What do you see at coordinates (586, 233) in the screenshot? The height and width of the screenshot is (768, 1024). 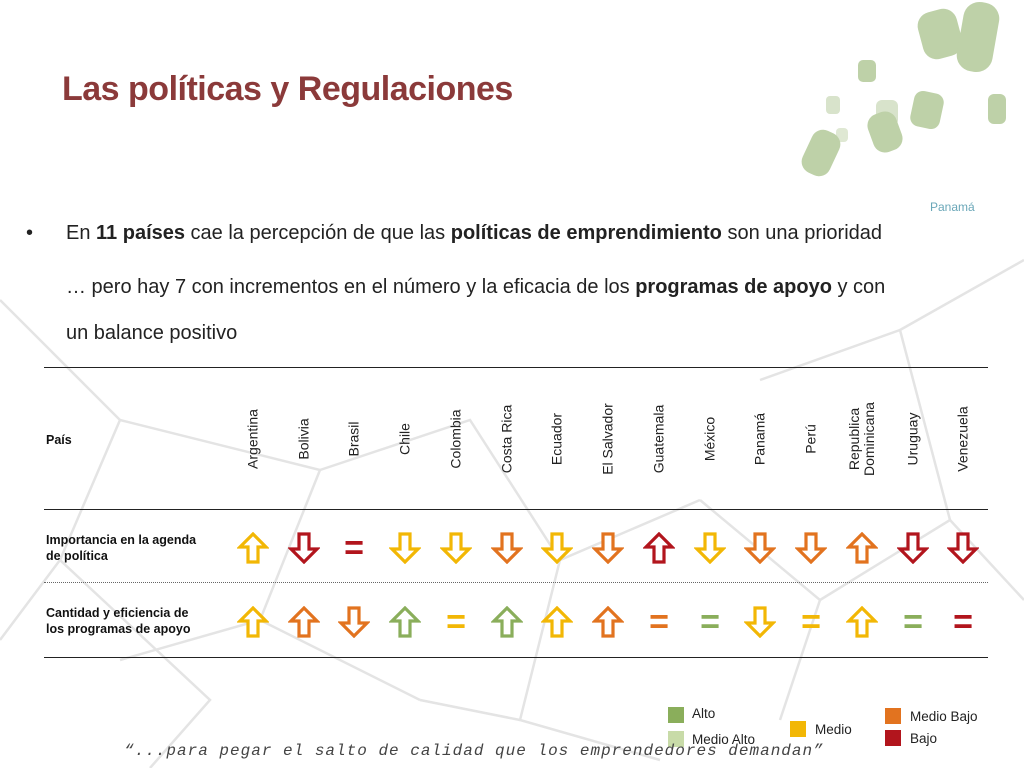 I see `paragraph-text-run: políticas de emprendimiento` at bounding box center [586, 233].